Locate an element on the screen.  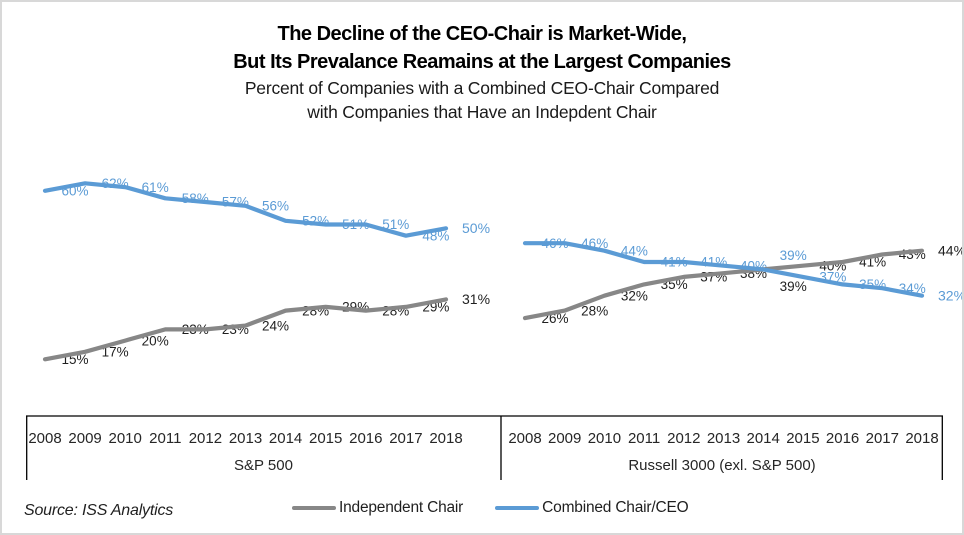
data-label: 24% is located at coordinates (275, 325).